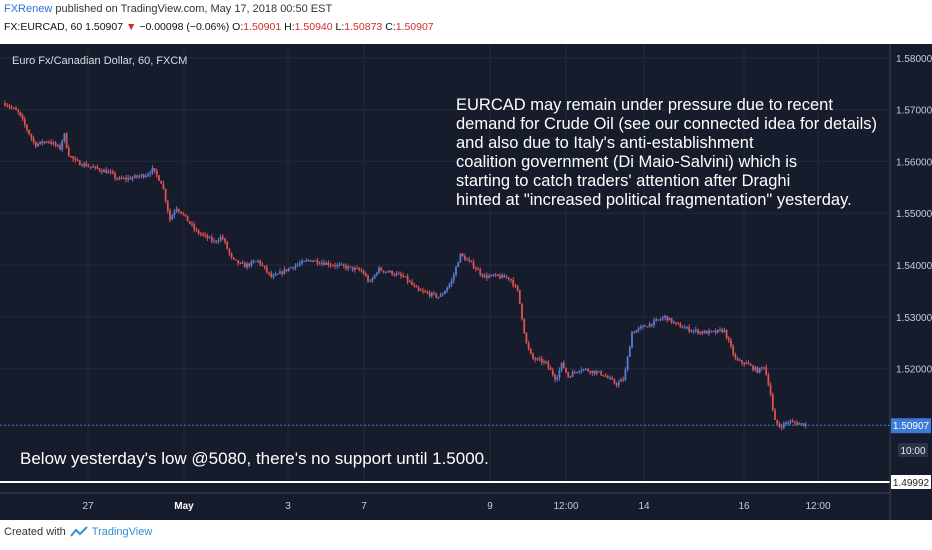 The width and height of the screenshot is (932, 550). What do you see at coordinates (490, 506) in the screenshot?
I see `x-tick-label: 9` at bounding box center [490, 506].